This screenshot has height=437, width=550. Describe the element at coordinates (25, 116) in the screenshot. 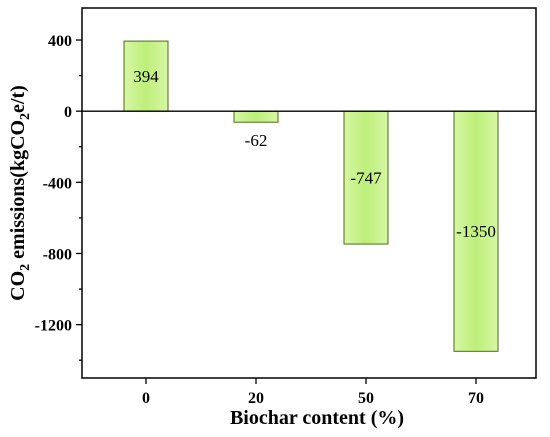

I see `y-axis-title-sub2: 2` at that location.